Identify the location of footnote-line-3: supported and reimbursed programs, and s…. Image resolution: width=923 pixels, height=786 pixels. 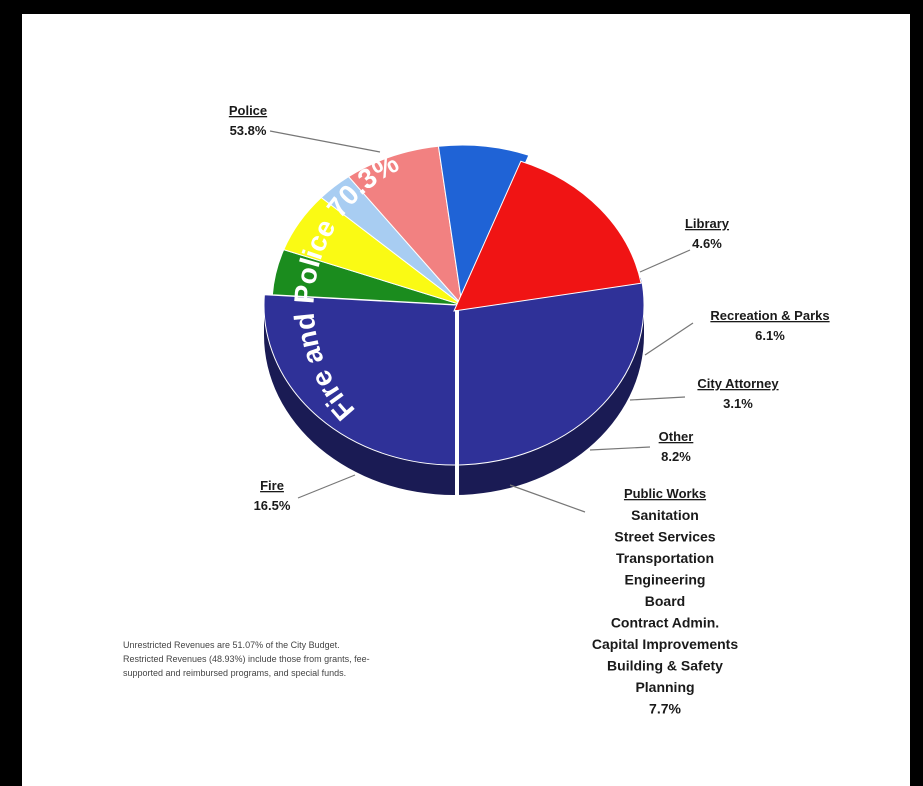
(235, 673).